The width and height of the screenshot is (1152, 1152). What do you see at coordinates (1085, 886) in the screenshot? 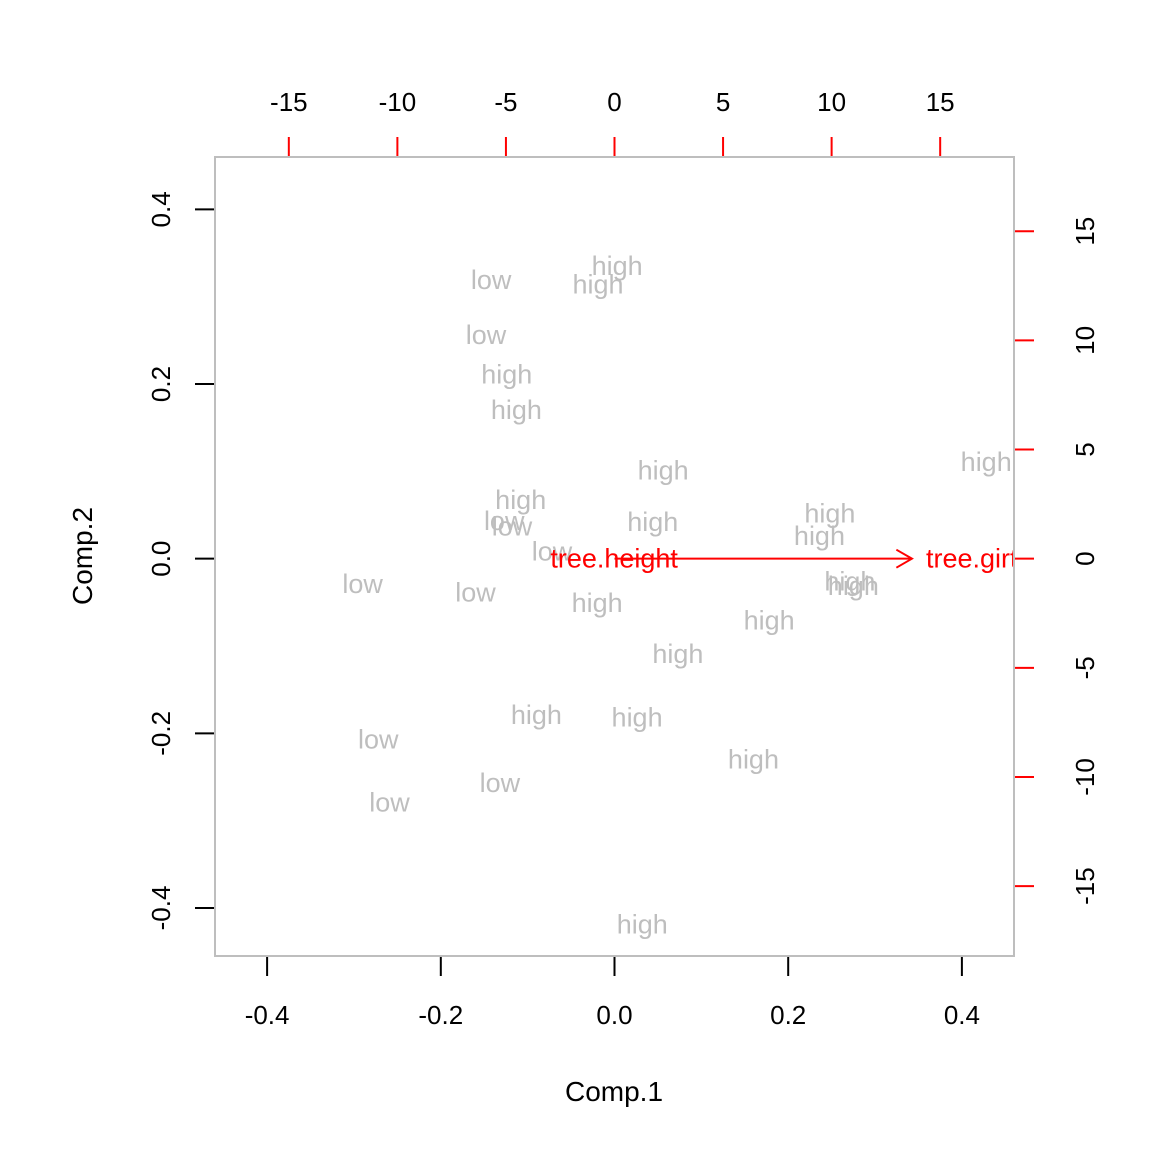
I see `secondary-y-tick-label: -15` at bounding box center [1085, 886].